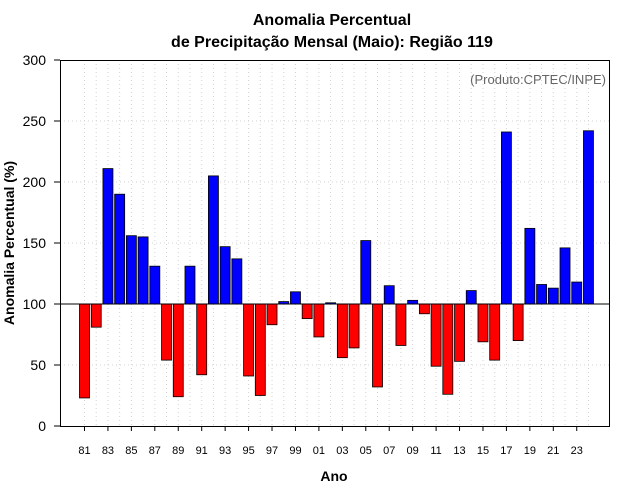 The width and height of the screenshot is (640, 500). I want to click on y-axis-label: Anomalia Percentual (%), so click(9, 243).